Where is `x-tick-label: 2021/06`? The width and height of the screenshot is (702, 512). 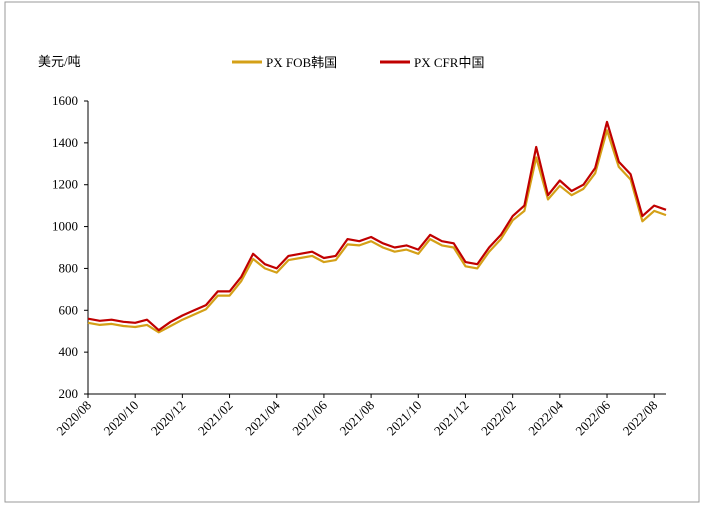 x-tick-label: 2021/06 is located at coordinates (309, 417).